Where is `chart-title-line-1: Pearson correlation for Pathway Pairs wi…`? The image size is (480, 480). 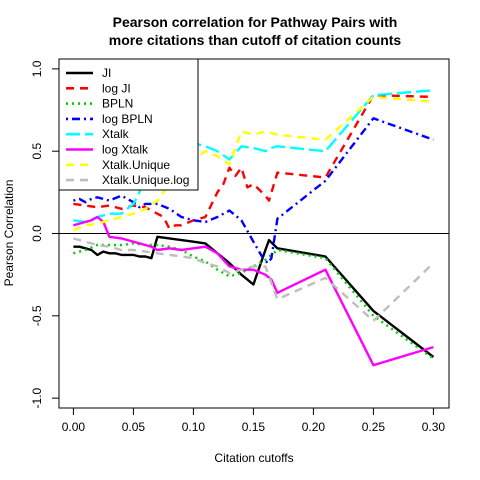 chart-title-line-1: Pearson correlation for Pathway Pairs wi… is located at coordinates (255, 22).